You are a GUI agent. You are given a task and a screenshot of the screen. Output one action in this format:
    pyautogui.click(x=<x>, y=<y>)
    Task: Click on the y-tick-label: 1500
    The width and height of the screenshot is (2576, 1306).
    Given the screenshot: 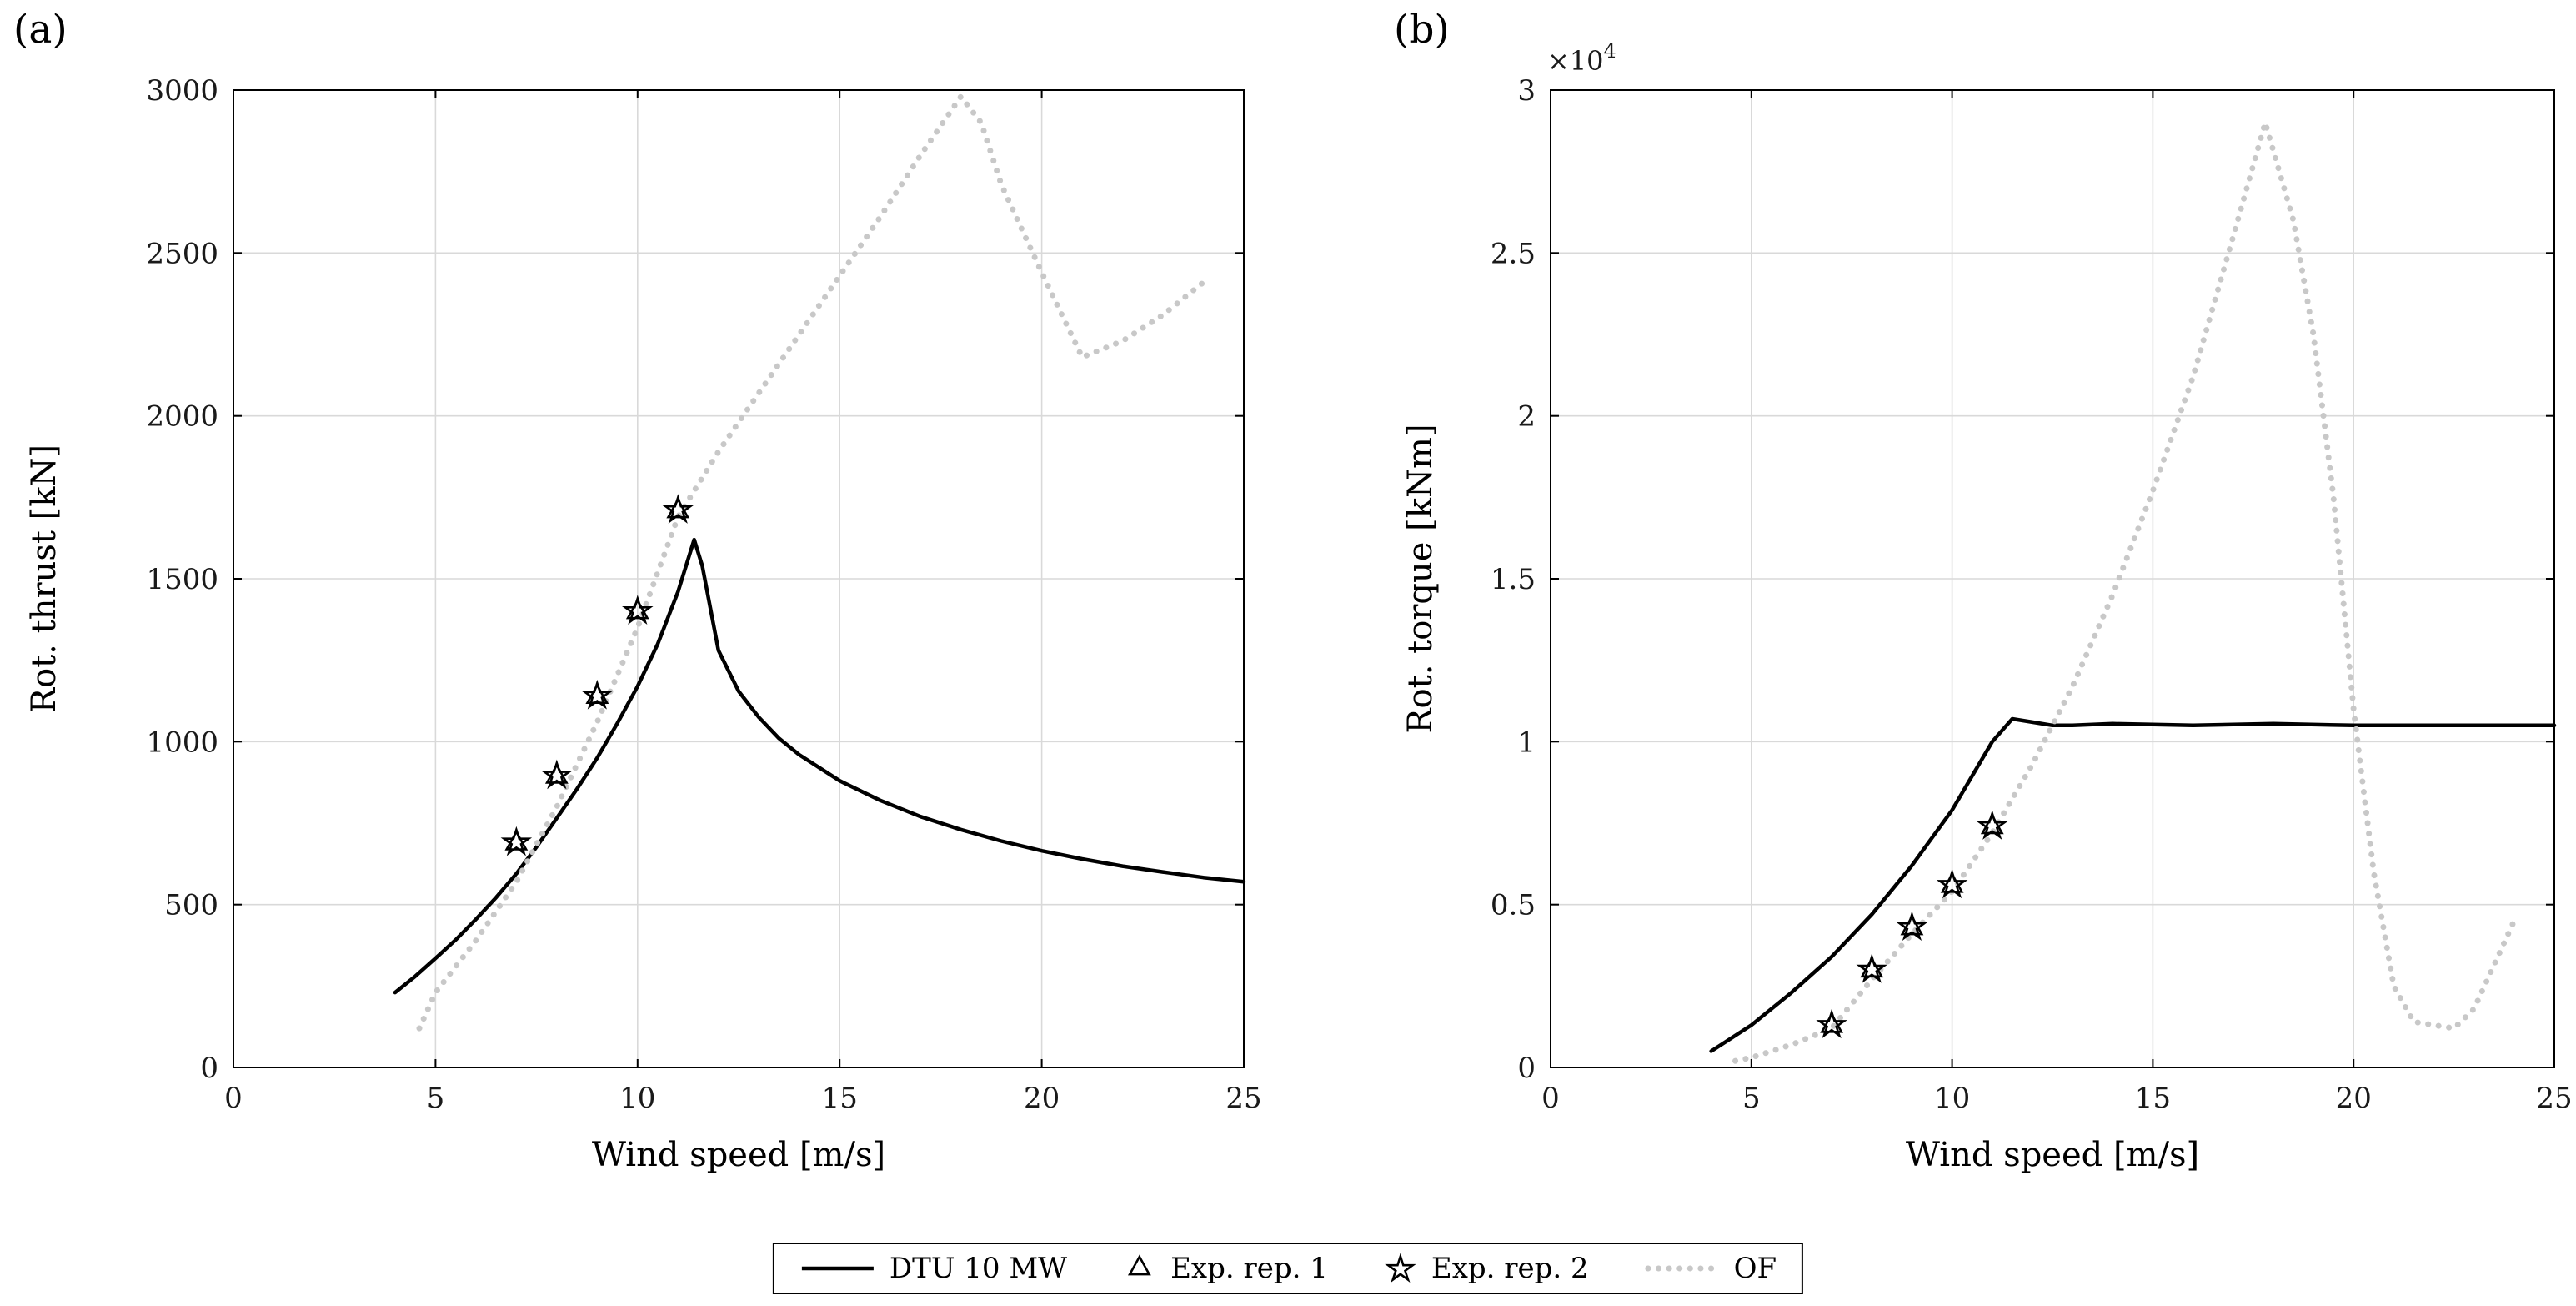 What is the action you would take?
    pyautogui.click(x=182, y=579)
    